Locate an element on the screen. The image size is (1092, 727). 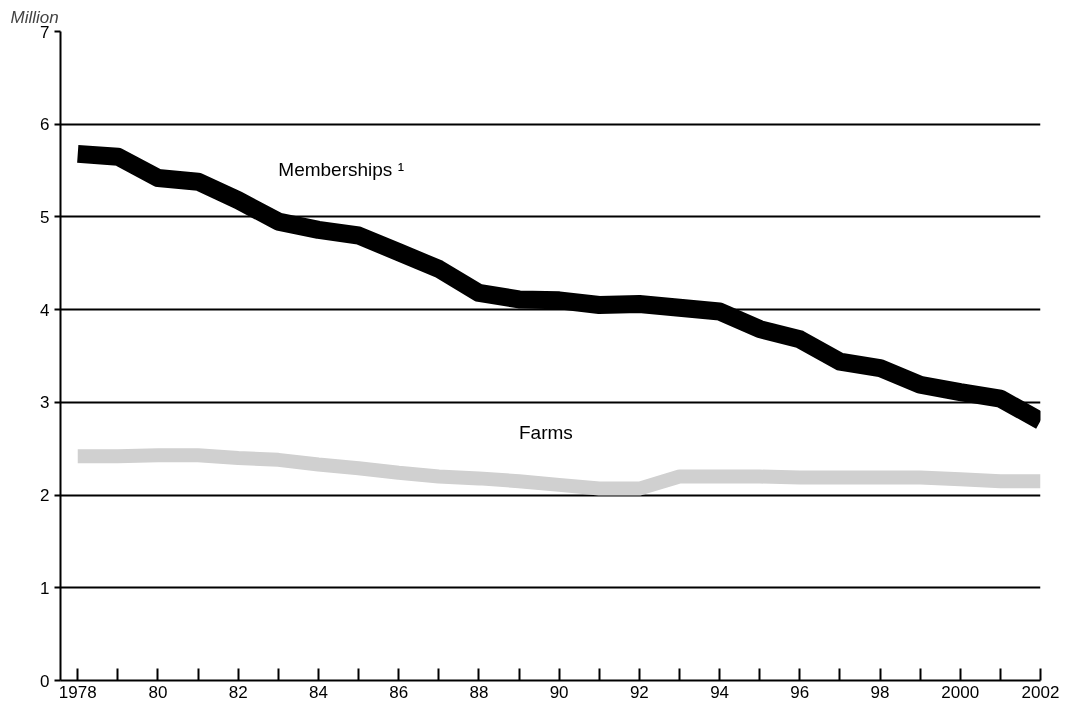
y-tick-label: 2 is located at coordinates (45, 496).